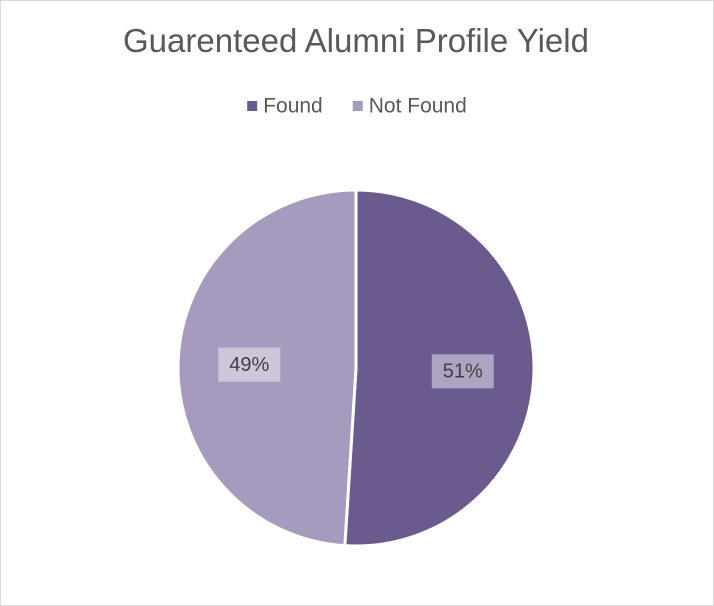  I want to click on data-label-not-found: 49%, so click(249, 364).